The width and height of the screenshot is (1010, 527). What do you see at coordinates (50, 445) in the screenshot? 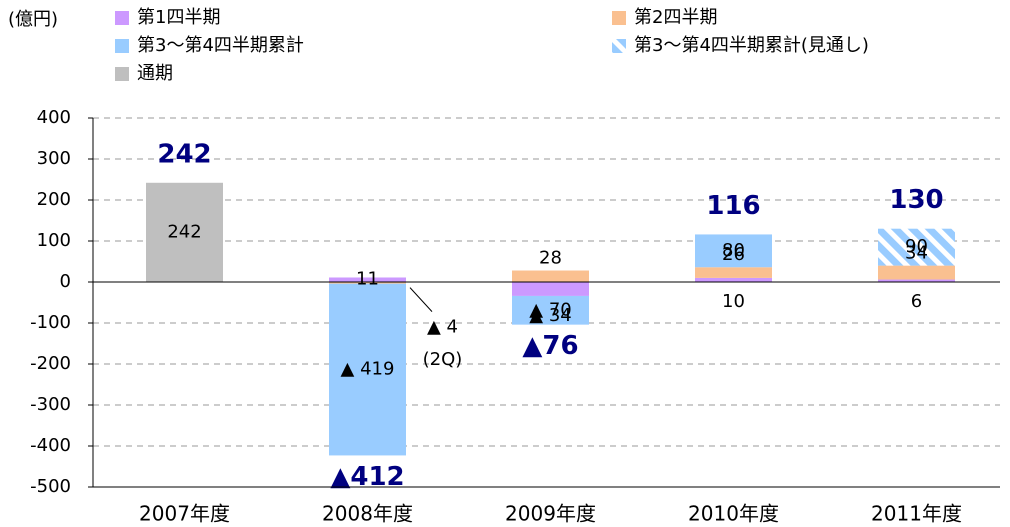
I see `y-tick-label: -400` at bounding box center [50, 445].